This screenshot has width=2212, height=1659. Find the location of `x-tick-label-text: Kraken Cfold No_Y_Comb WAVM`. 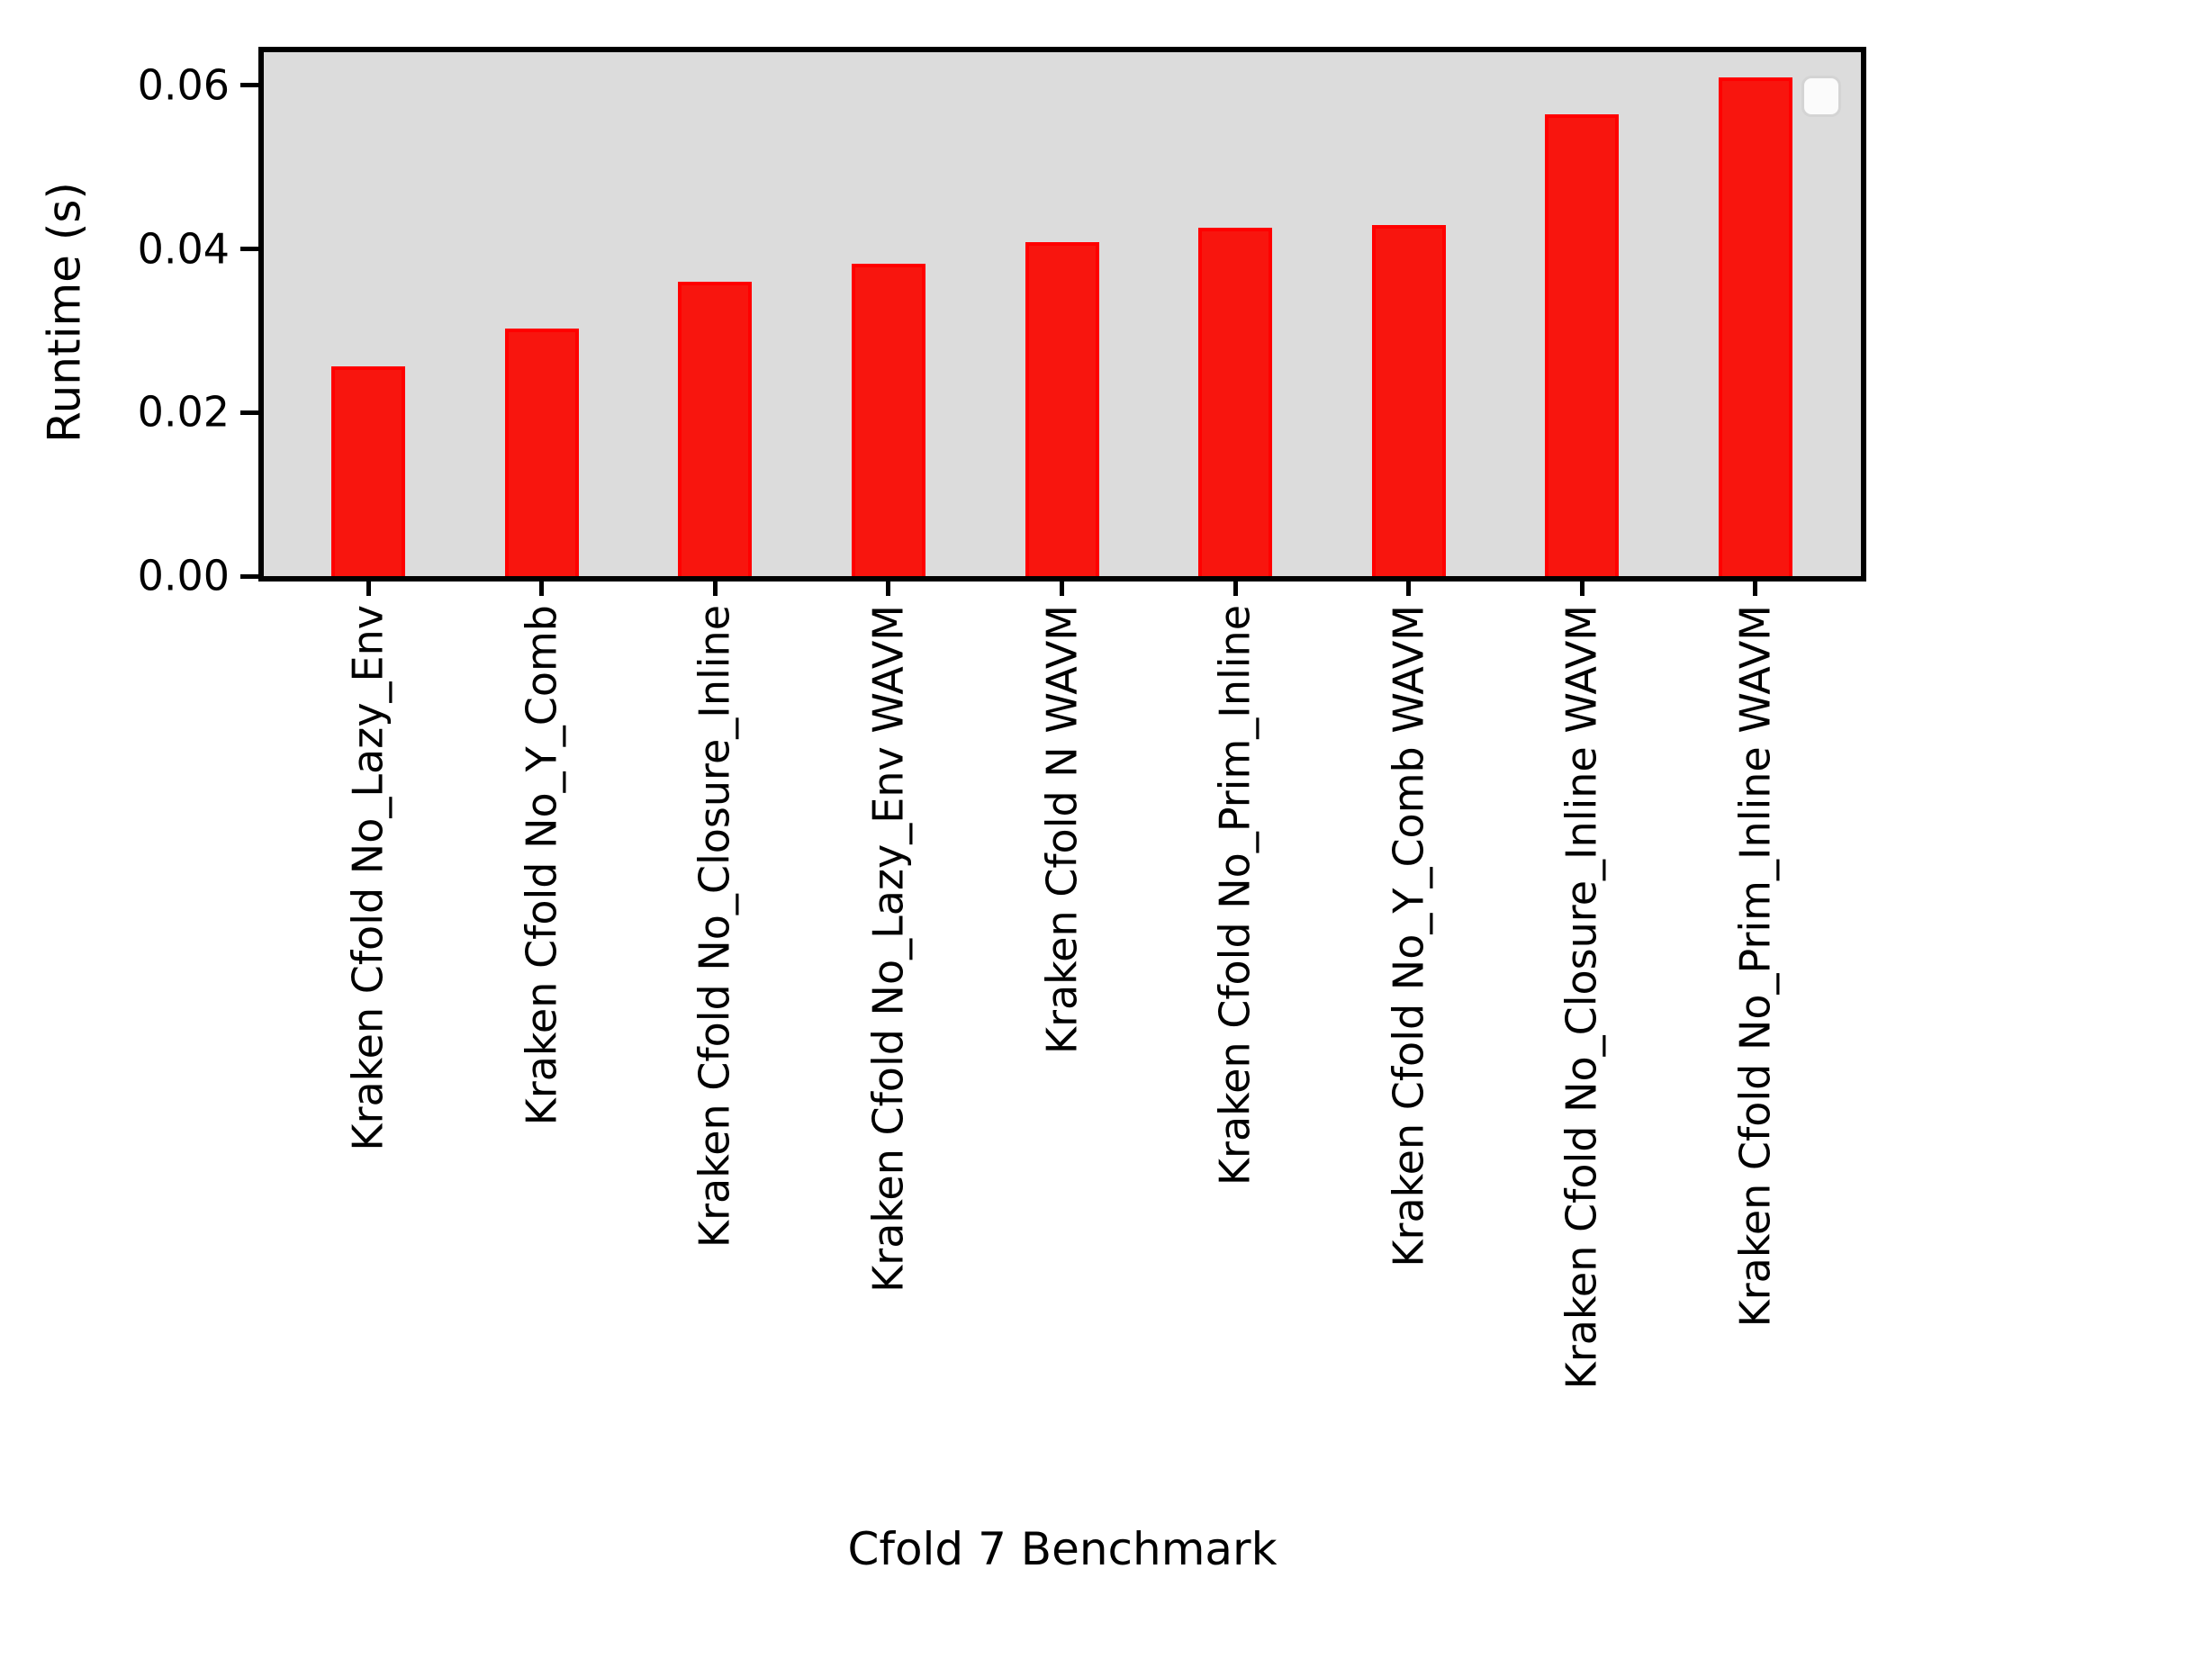

x-tick-label-text: Kraken Cfold No_Y_Comb WAVM is located at coordinates (1408, 936).